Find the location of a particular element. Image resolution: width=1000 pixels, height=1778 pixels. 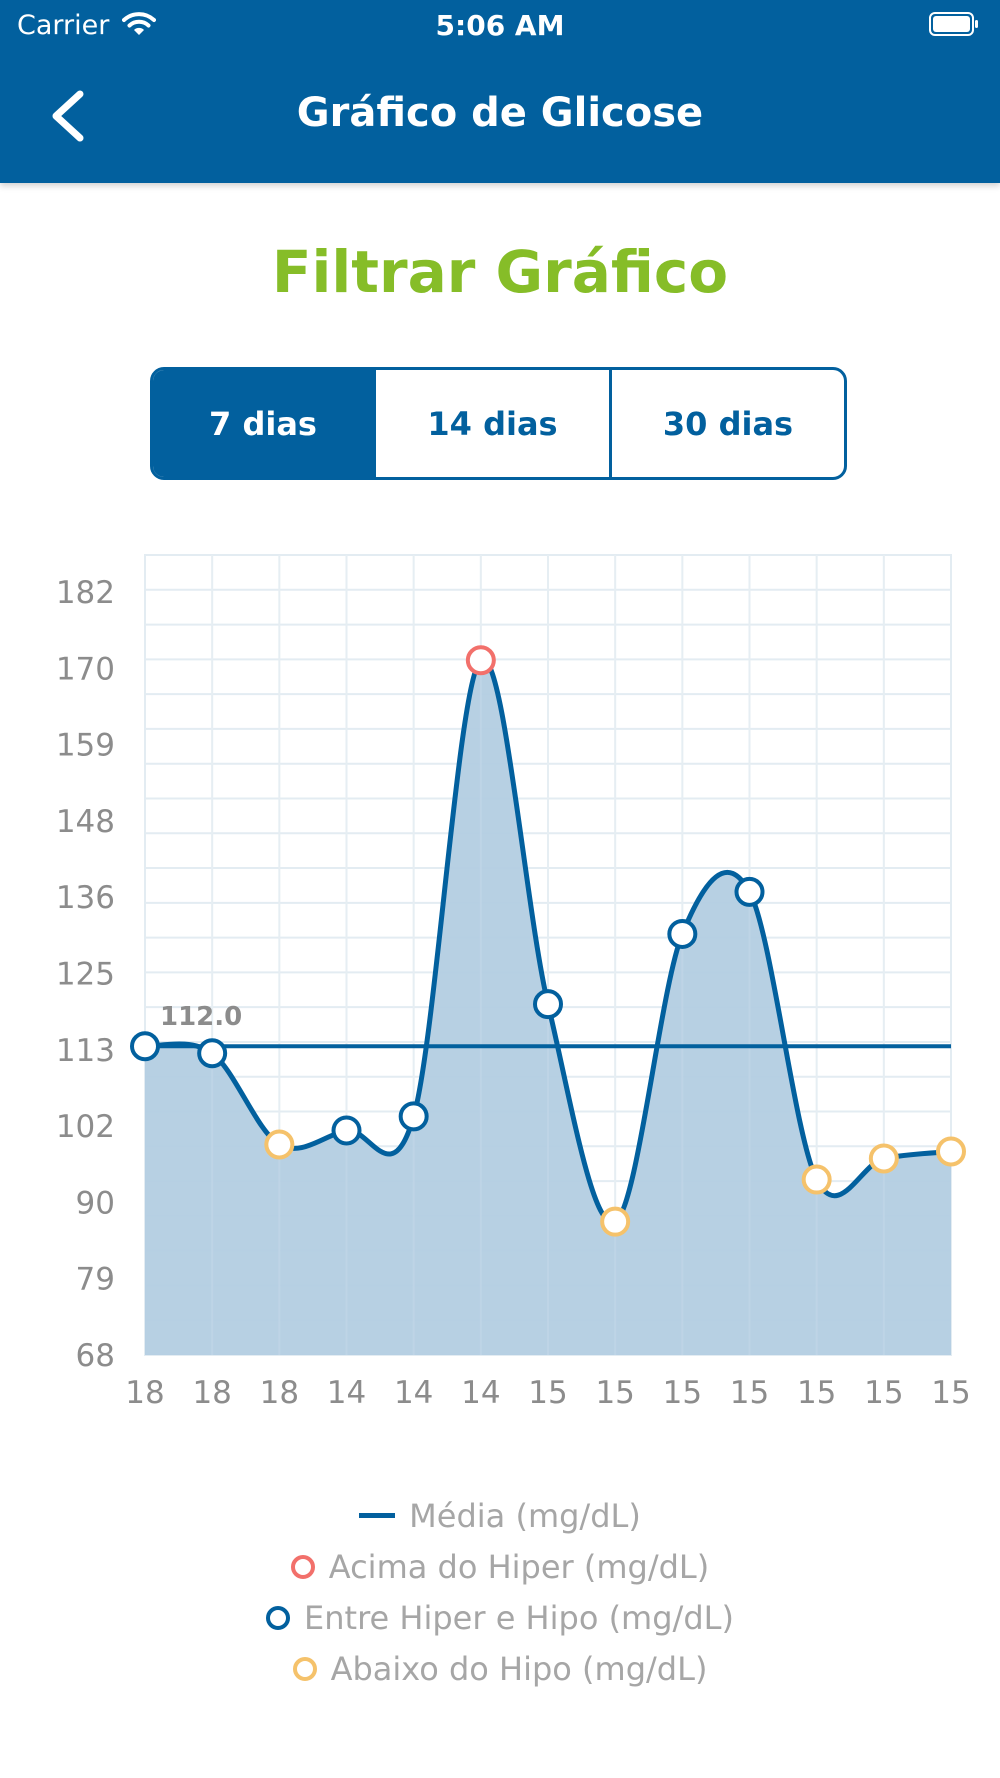

legend-item-above-hyper: Acima do Hiper (mg/dL) is located at coordinates (500, 1566).